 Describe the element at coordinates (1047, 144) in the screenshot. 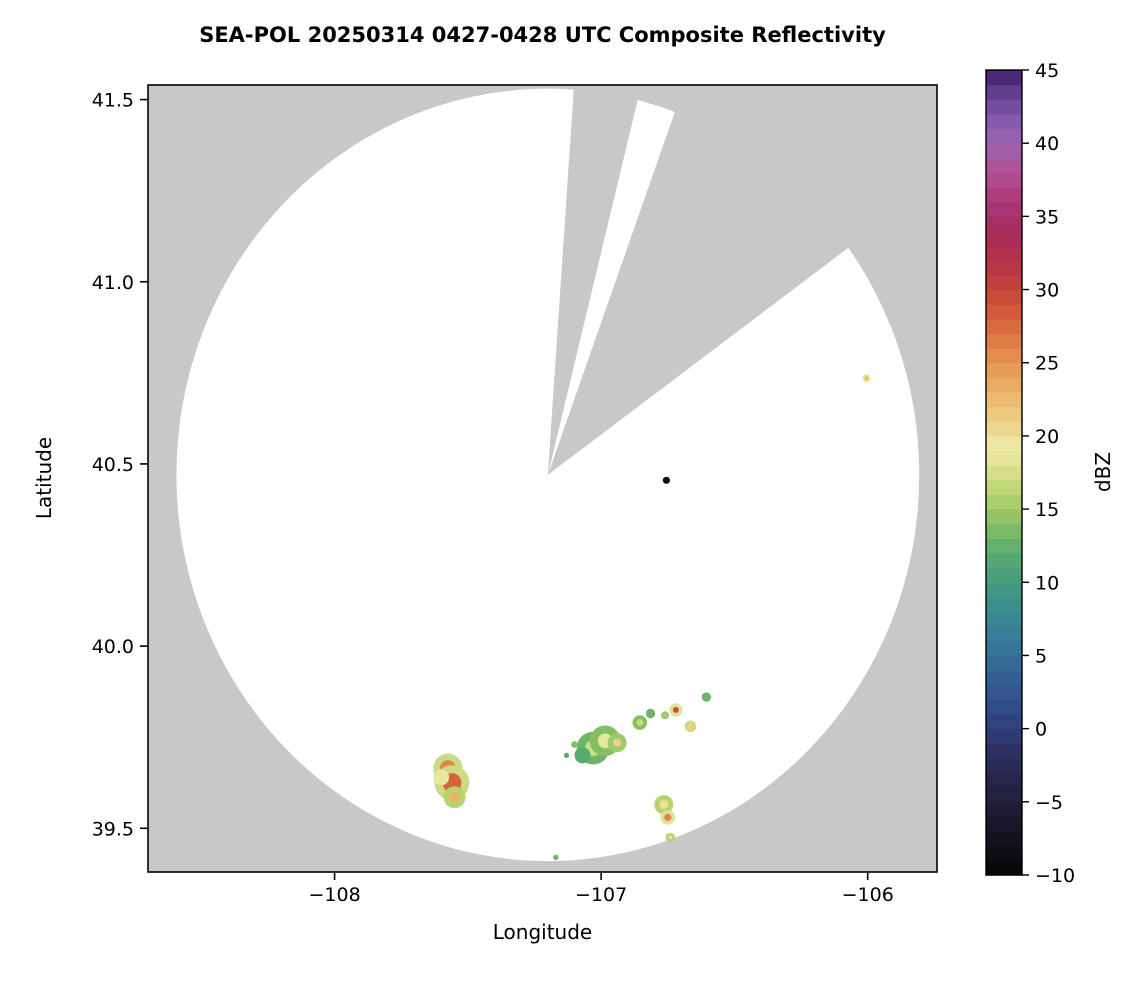

I see `colorbar-tick-label: 40` at that location.